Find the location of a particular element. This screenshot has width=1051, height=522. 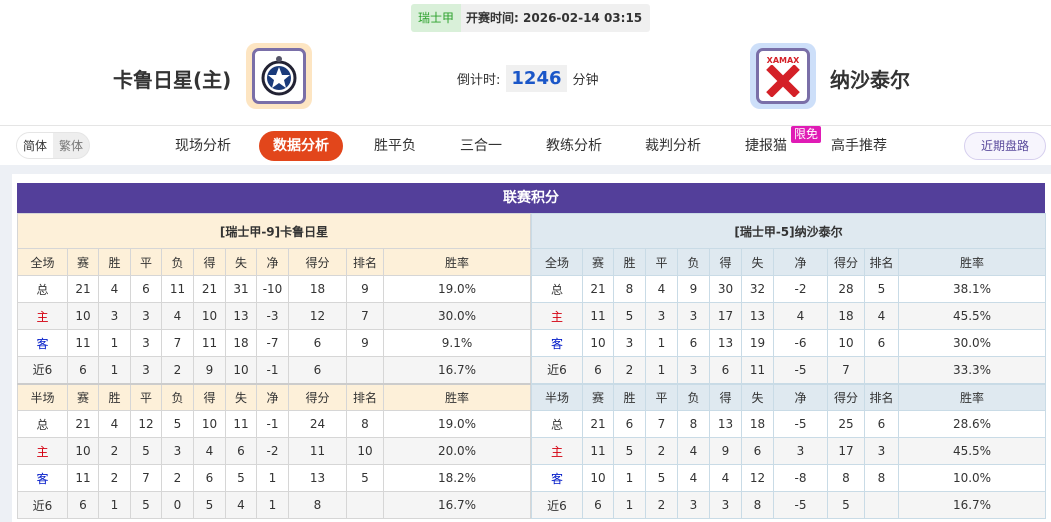

league-name: 瑞士甲 is located at coordinates (436, 18).